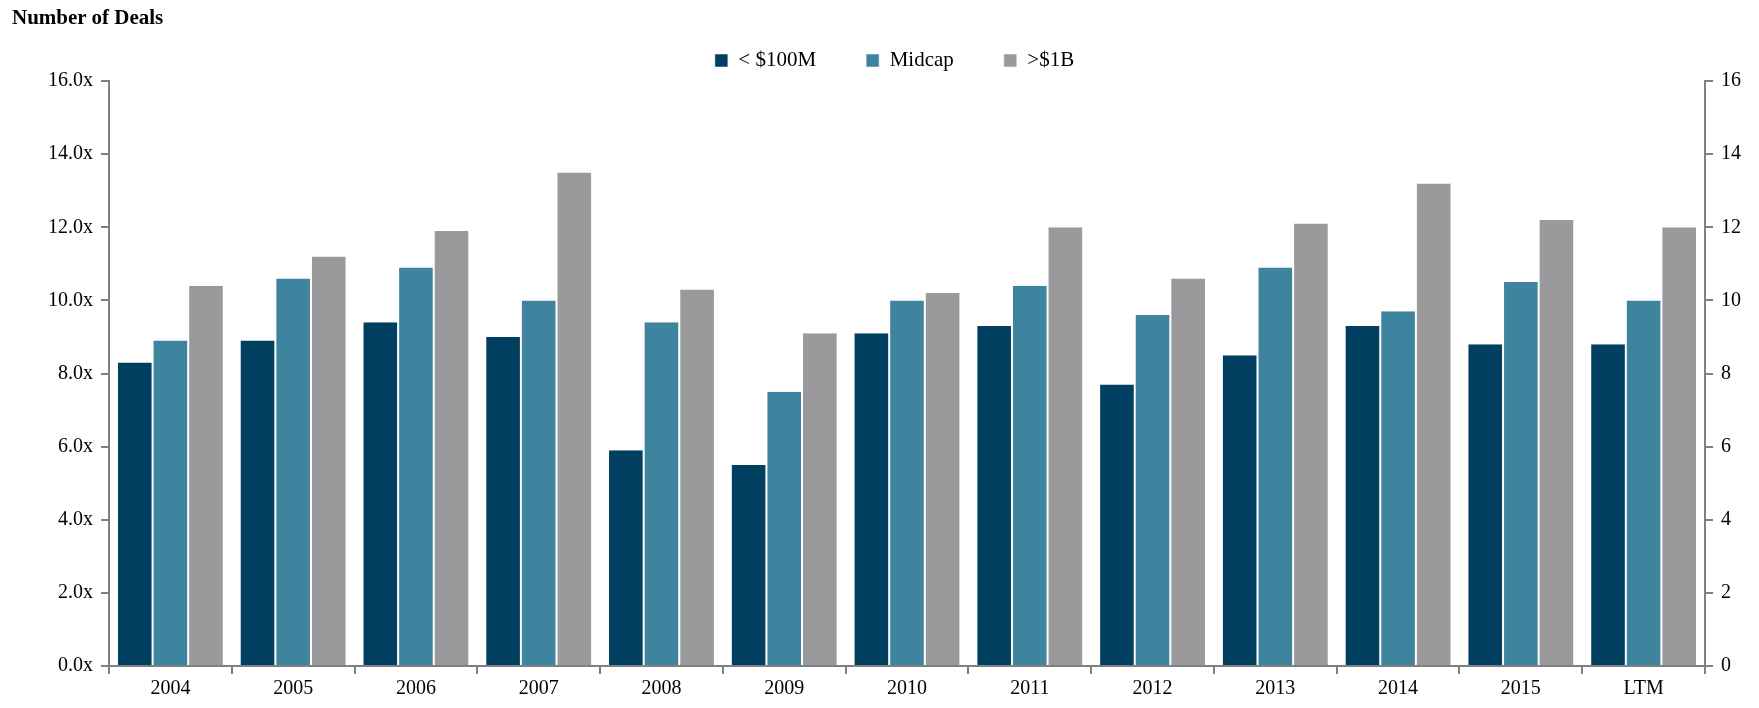 This screenshot has width=1759, height=708. Describe the element at coordinates (70, 298) in the screenshot. I see `y-tick-label: 10.0x` at that location.